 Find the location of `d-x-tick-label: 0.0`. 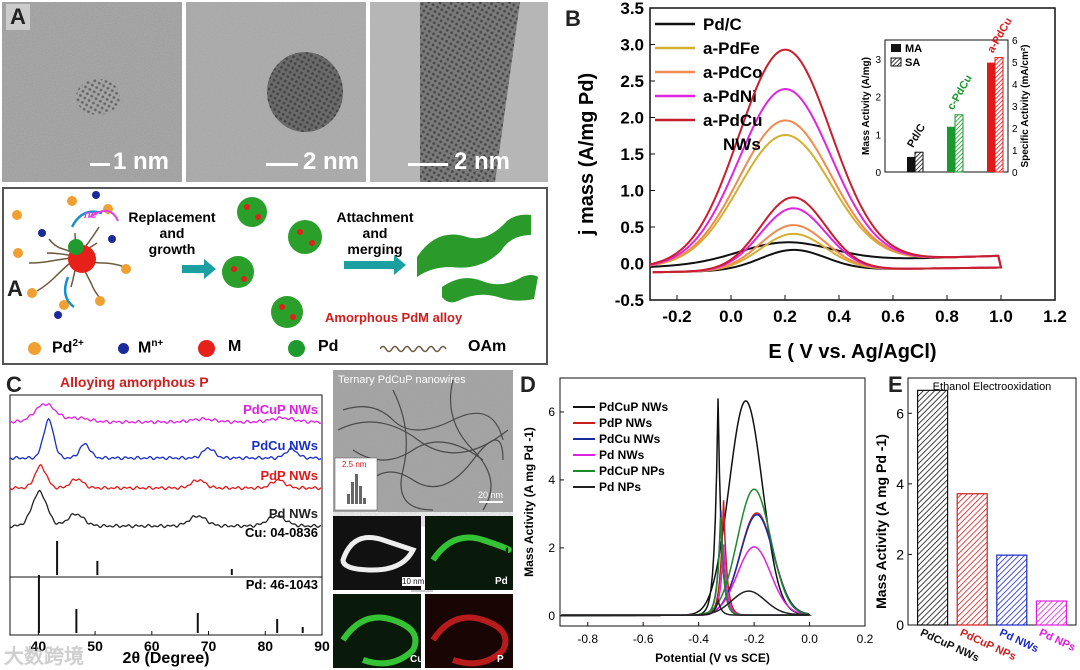

d-x-tick-label: 0.0 is located at coordinates (809, 639).